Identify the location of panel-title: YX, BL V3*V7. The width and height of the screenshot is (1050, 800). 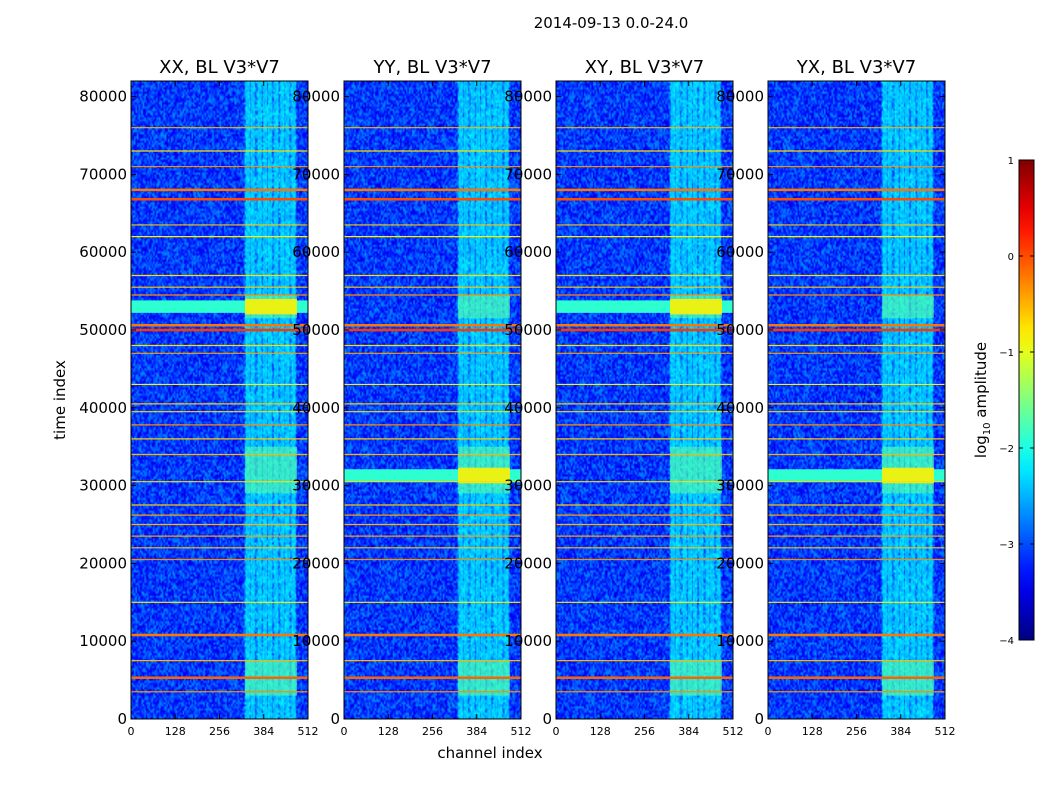
(856, 67).